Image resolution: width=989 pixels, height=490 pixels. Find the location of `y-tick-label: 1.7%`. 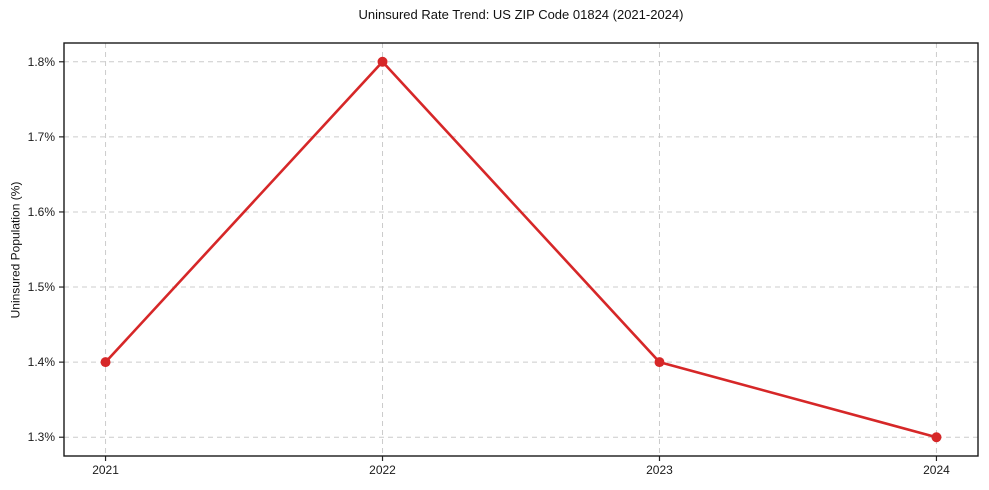

y-tick-label: 1.7% is located at coordinates (42, 137).